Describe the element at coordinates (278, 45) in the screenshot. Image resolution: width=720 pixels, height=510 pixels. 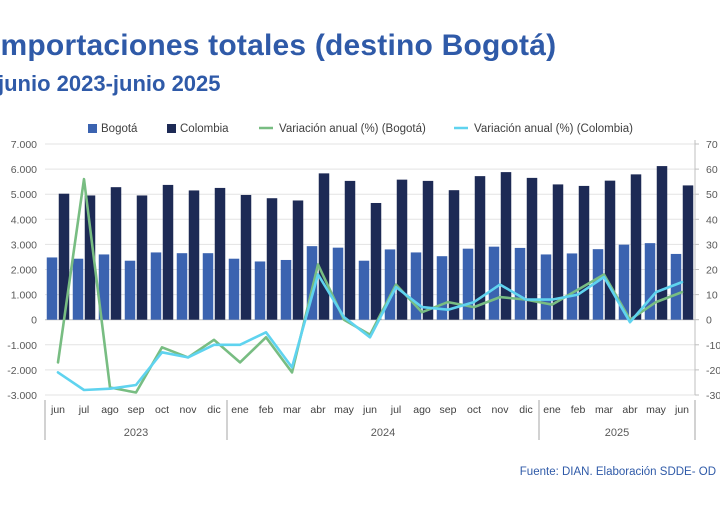
I see `page-title: Importaciones totales (destino Bogotá)` at that location.